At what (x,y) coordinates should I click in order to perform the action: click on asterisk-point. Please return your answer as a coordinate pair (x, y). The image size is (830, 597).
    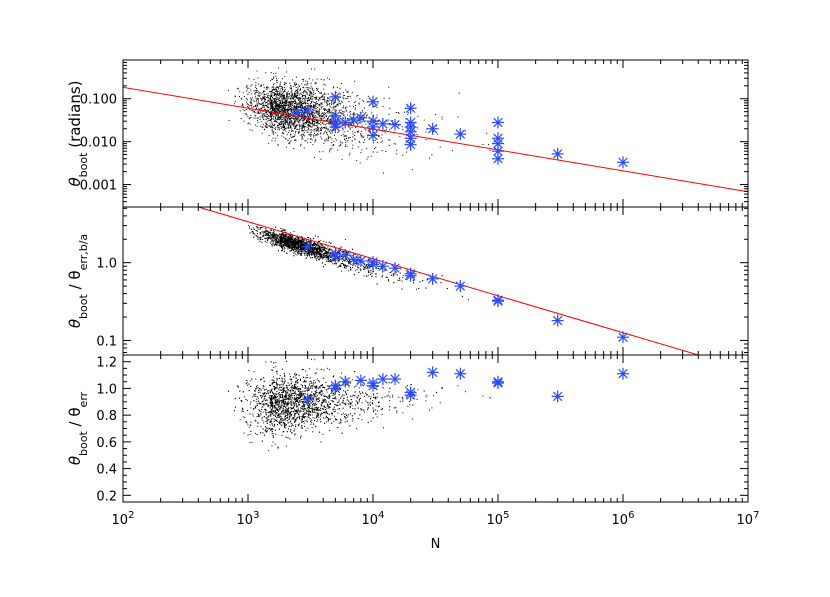
    Looking at the image, I should click on (411, 108).